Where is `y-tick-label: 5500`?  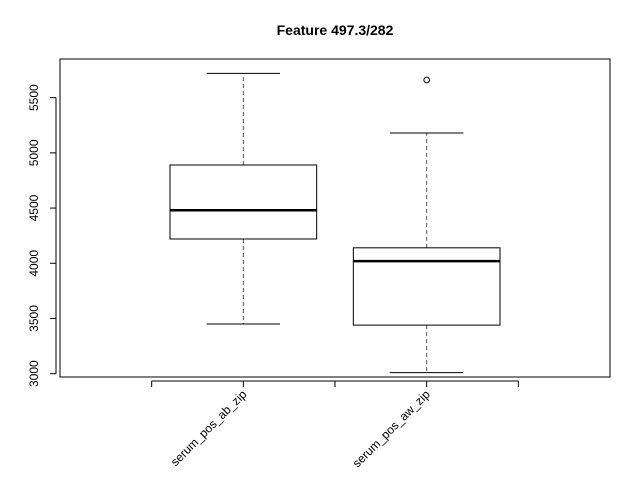
y-tick-label: 5500 is located at coordinates (34, 97).